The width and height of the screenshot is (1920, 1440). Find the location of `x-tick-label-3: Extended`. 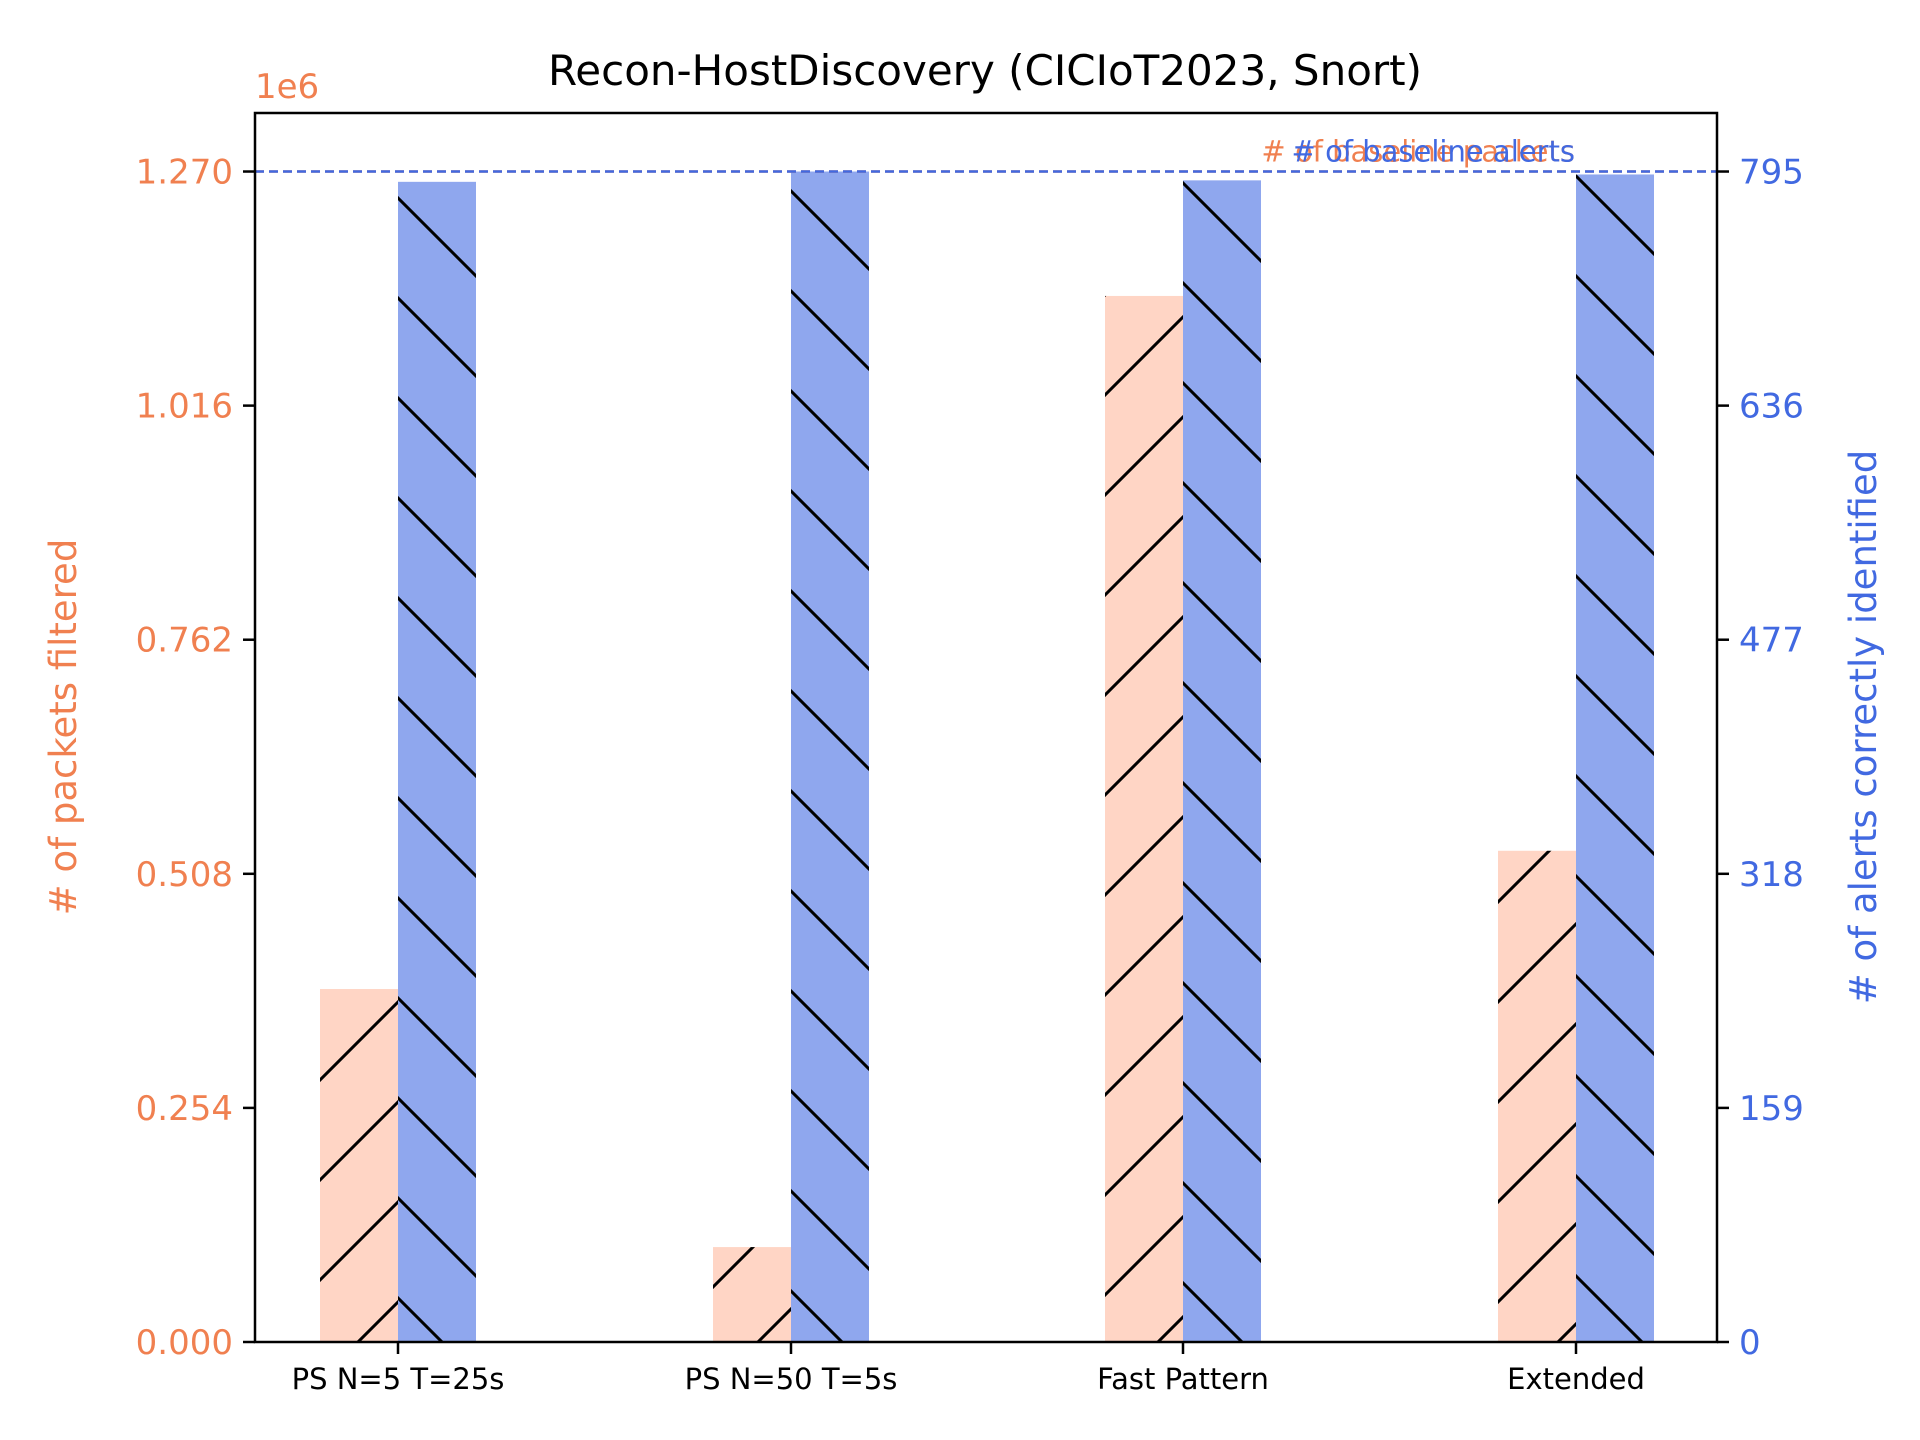

x-tick-label-3: Extended is located at coordinates (1576, 1379).